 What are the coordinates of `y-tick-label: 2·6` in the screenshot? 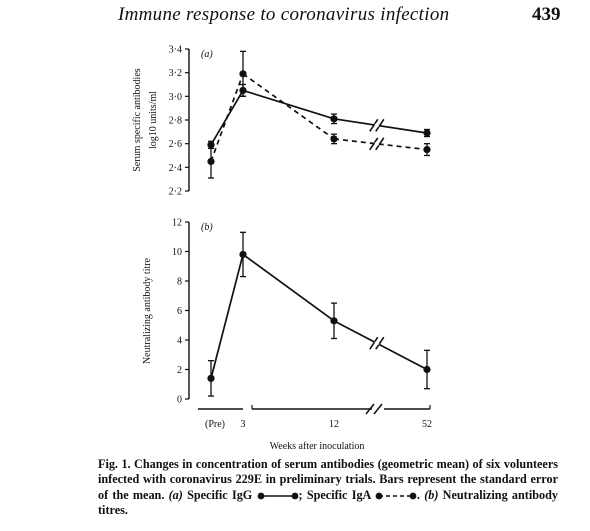 It's located at (175, 144).